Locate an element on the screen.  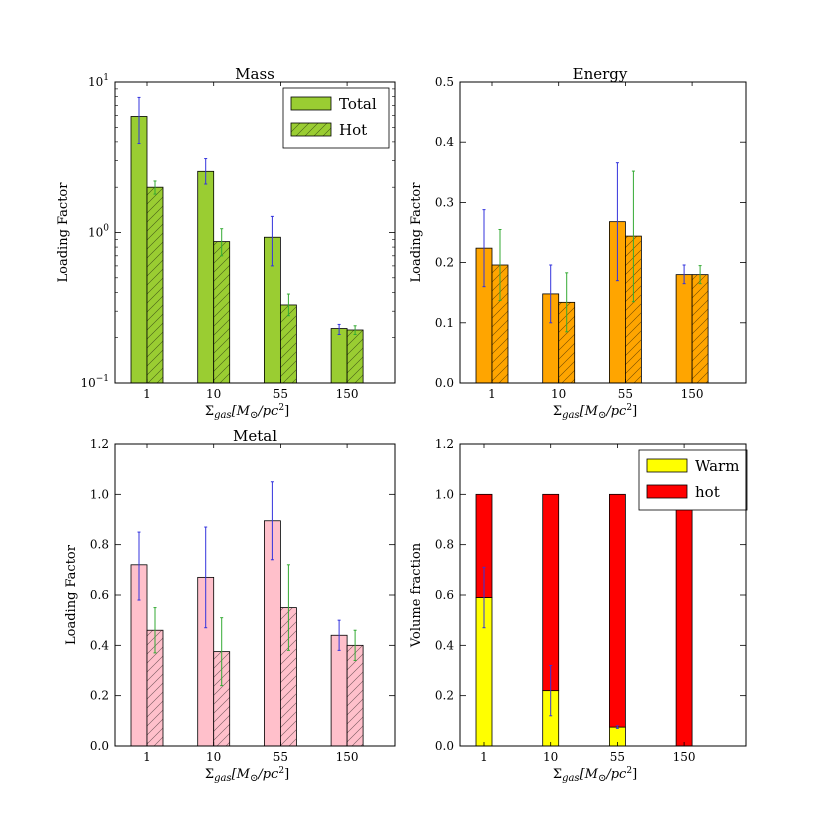
energy-title: Energy is located at coordinates (600, 74).